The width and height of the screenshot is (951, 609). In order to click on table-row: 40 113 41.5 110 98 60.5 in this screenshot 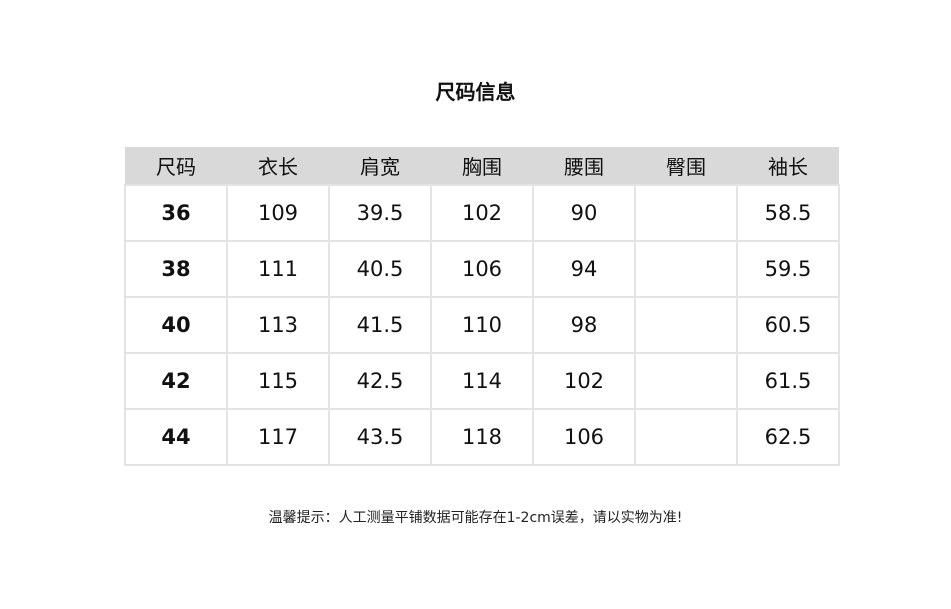, I will do `click(482, 325)`.